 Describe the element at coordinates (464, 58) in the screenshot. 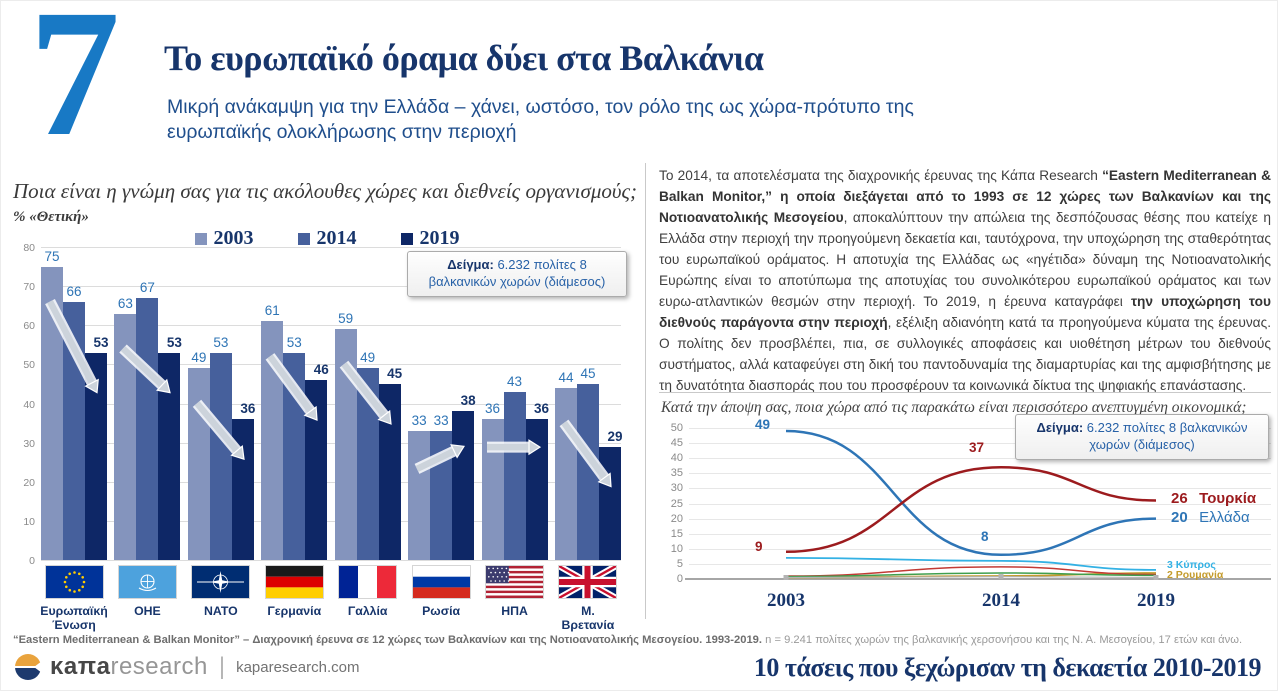

I see `page-title: Το ευρωπαϊκό όραμα δύει στα Βαλκάνια` at that location.